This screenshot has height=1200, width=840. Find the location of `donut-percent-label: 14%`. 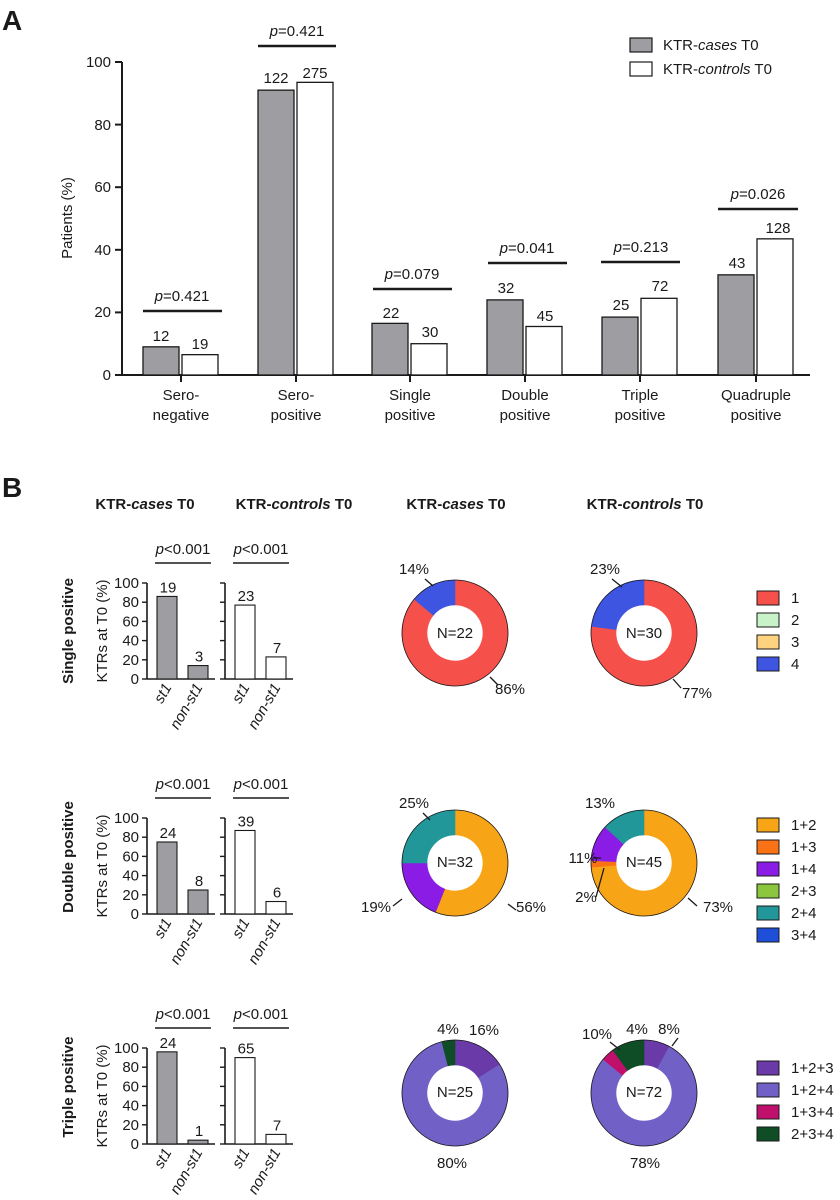

donut-percent-label: 14% is located at coordinates (414, 569).